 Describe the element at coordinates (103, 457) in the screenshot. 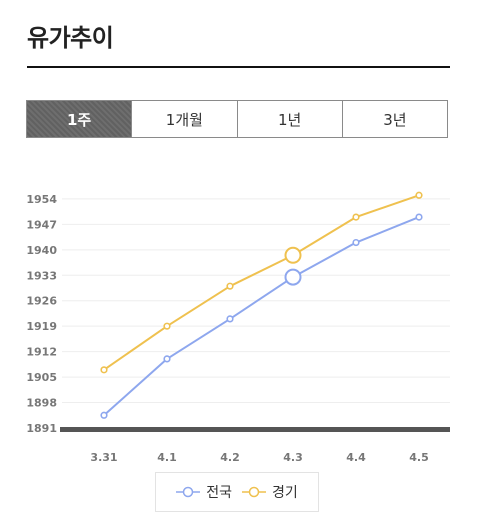

I see `x-tick-label: 3.31` at that location.